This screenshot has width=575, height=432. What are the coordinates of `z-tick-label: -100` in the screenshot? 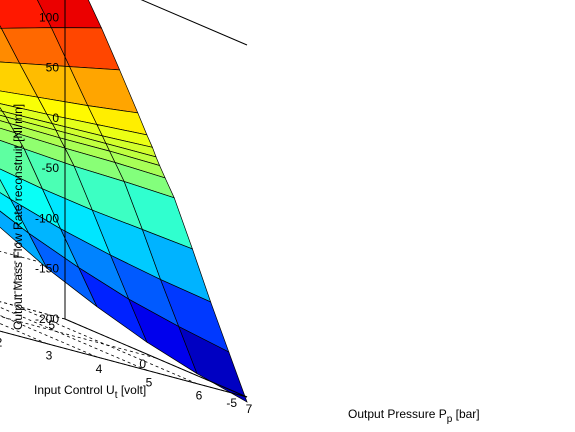 It's located at (47, 218).